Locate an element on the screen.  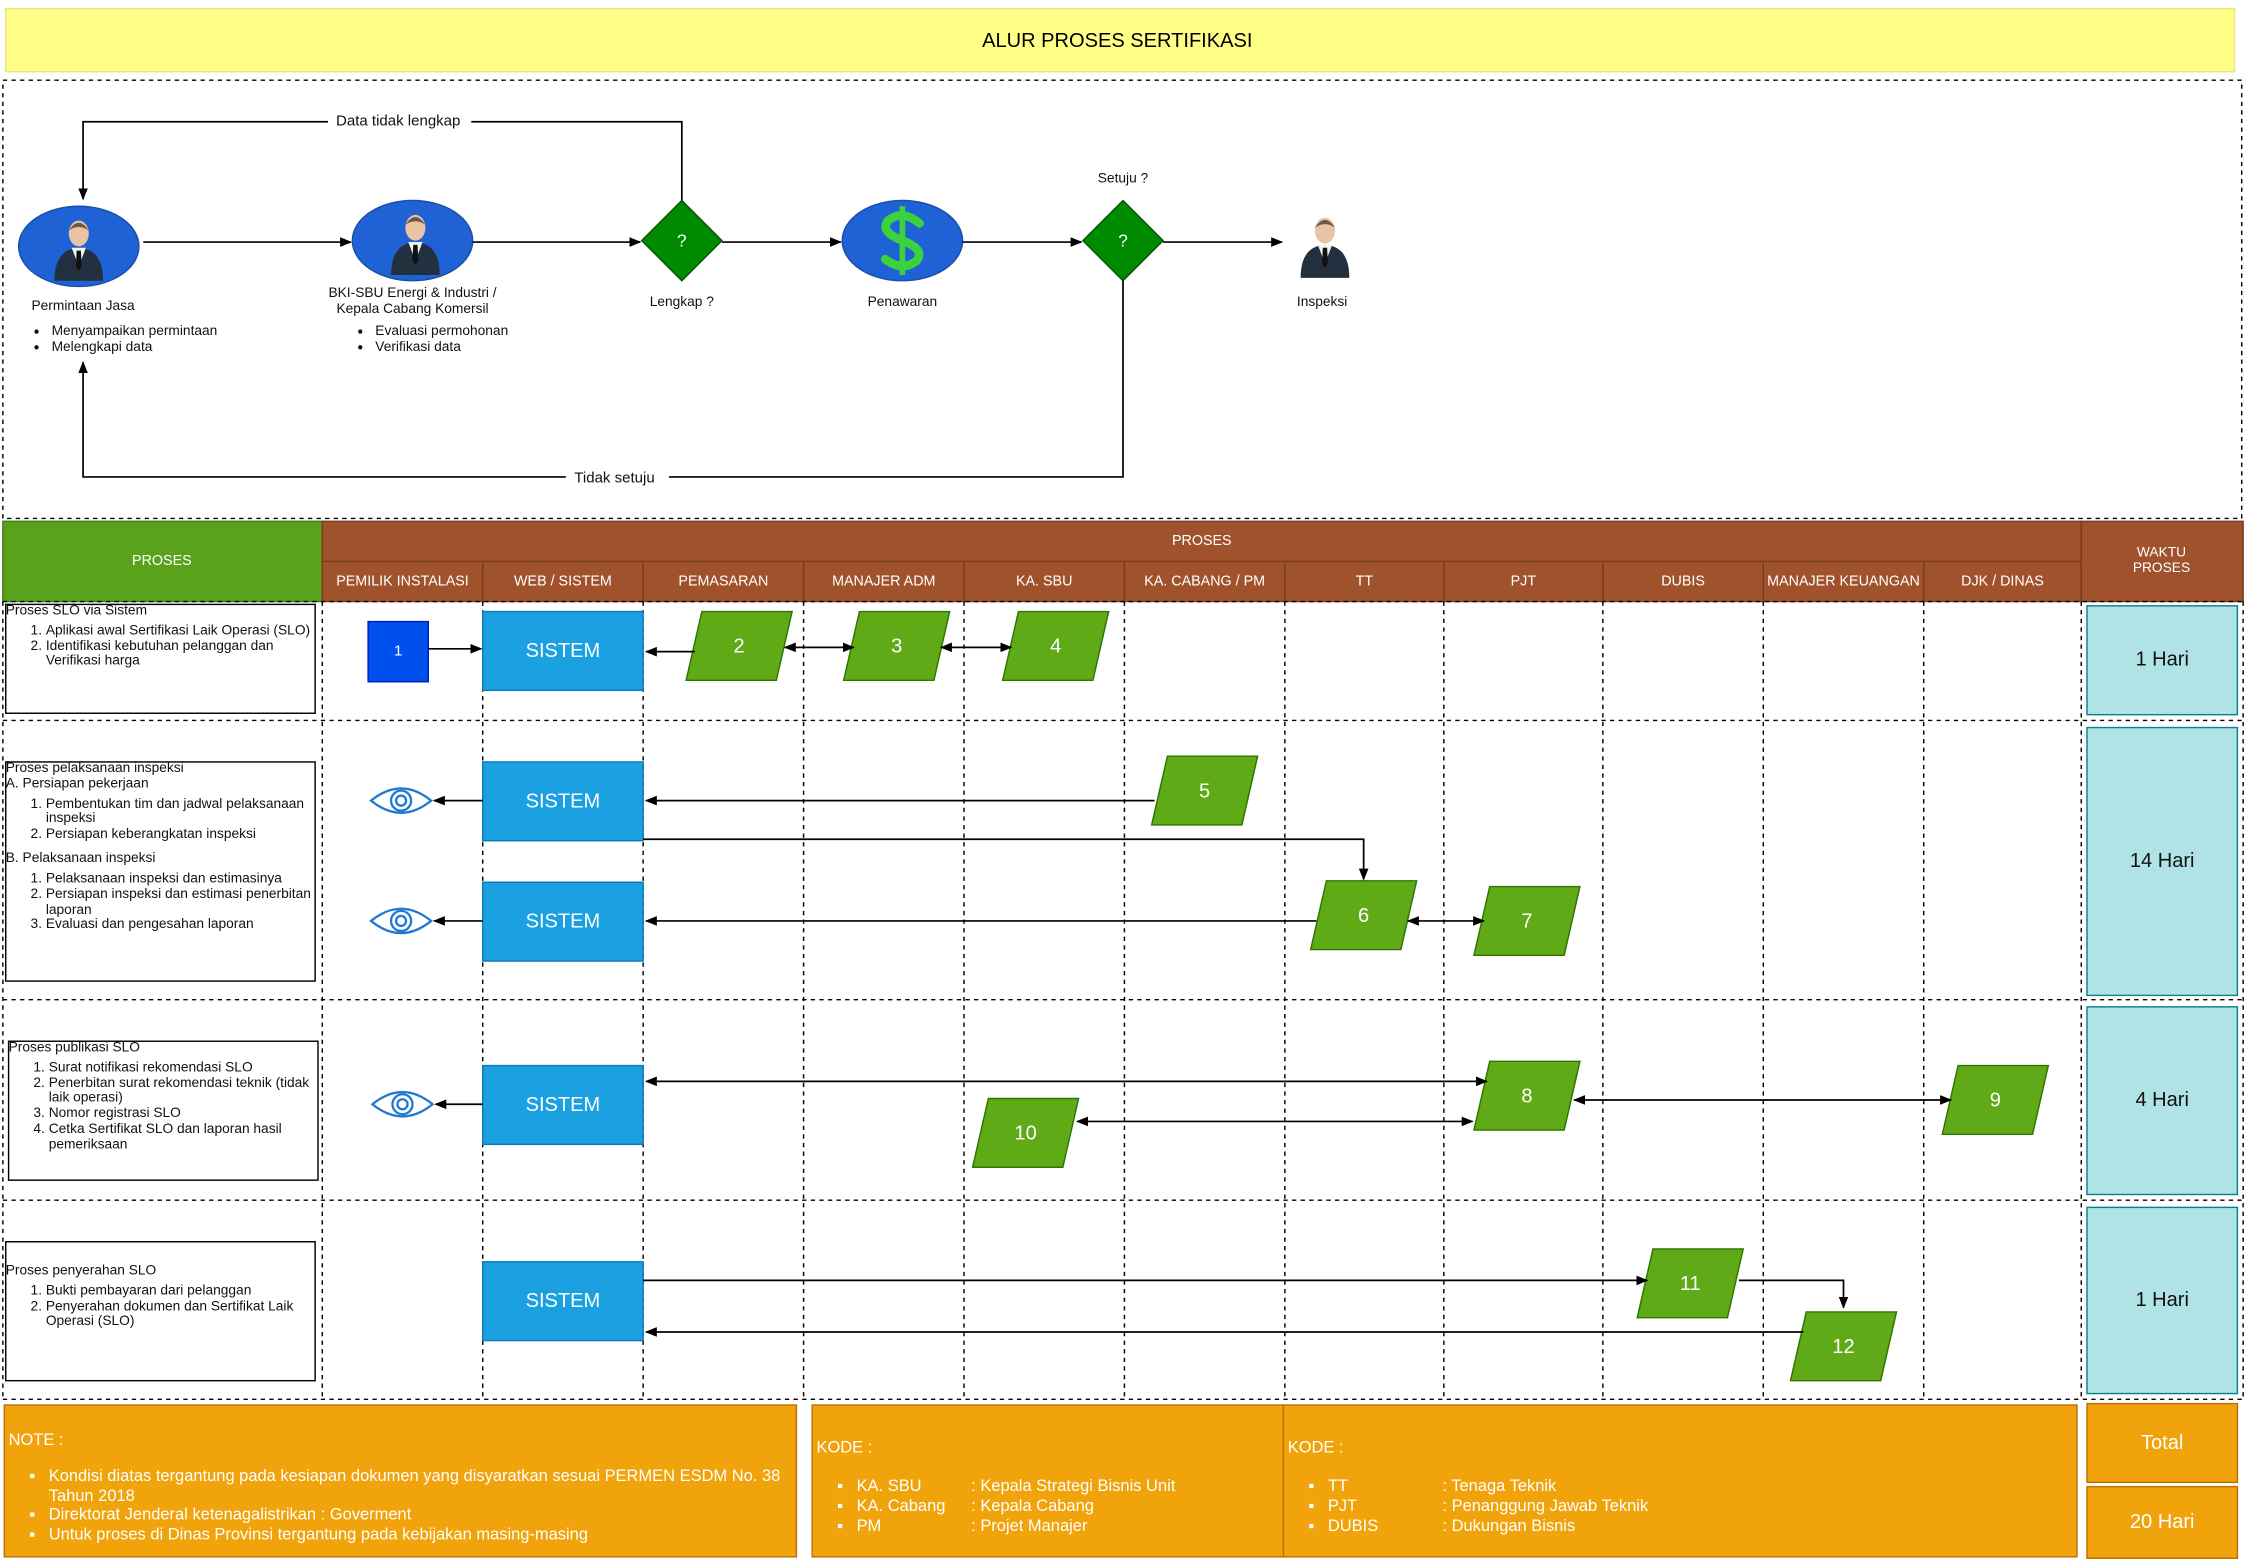
step-number: 9 is located at coordinates (1995, 1101).